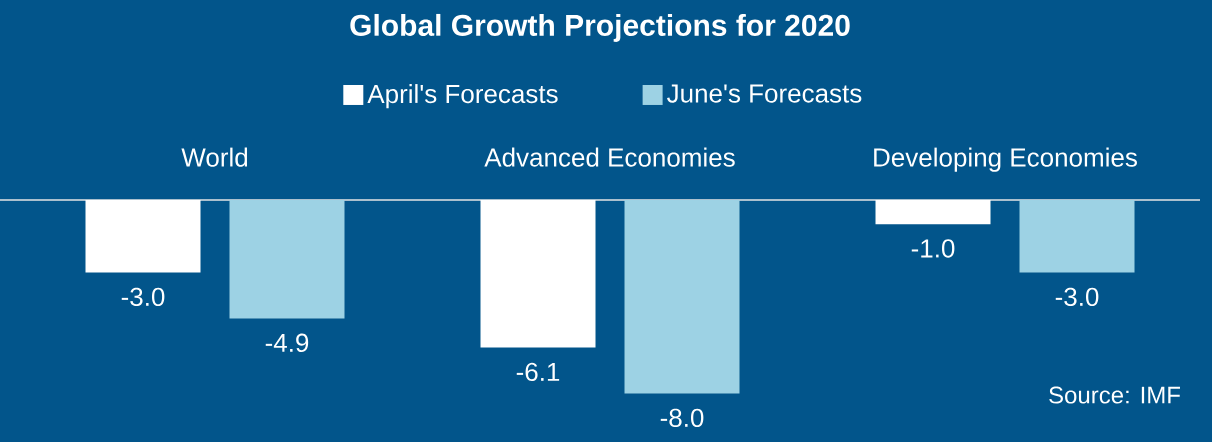 The height and width of the screenshot is (442, 1212). I want to click on data-label: -6.1, so click(538, 372).